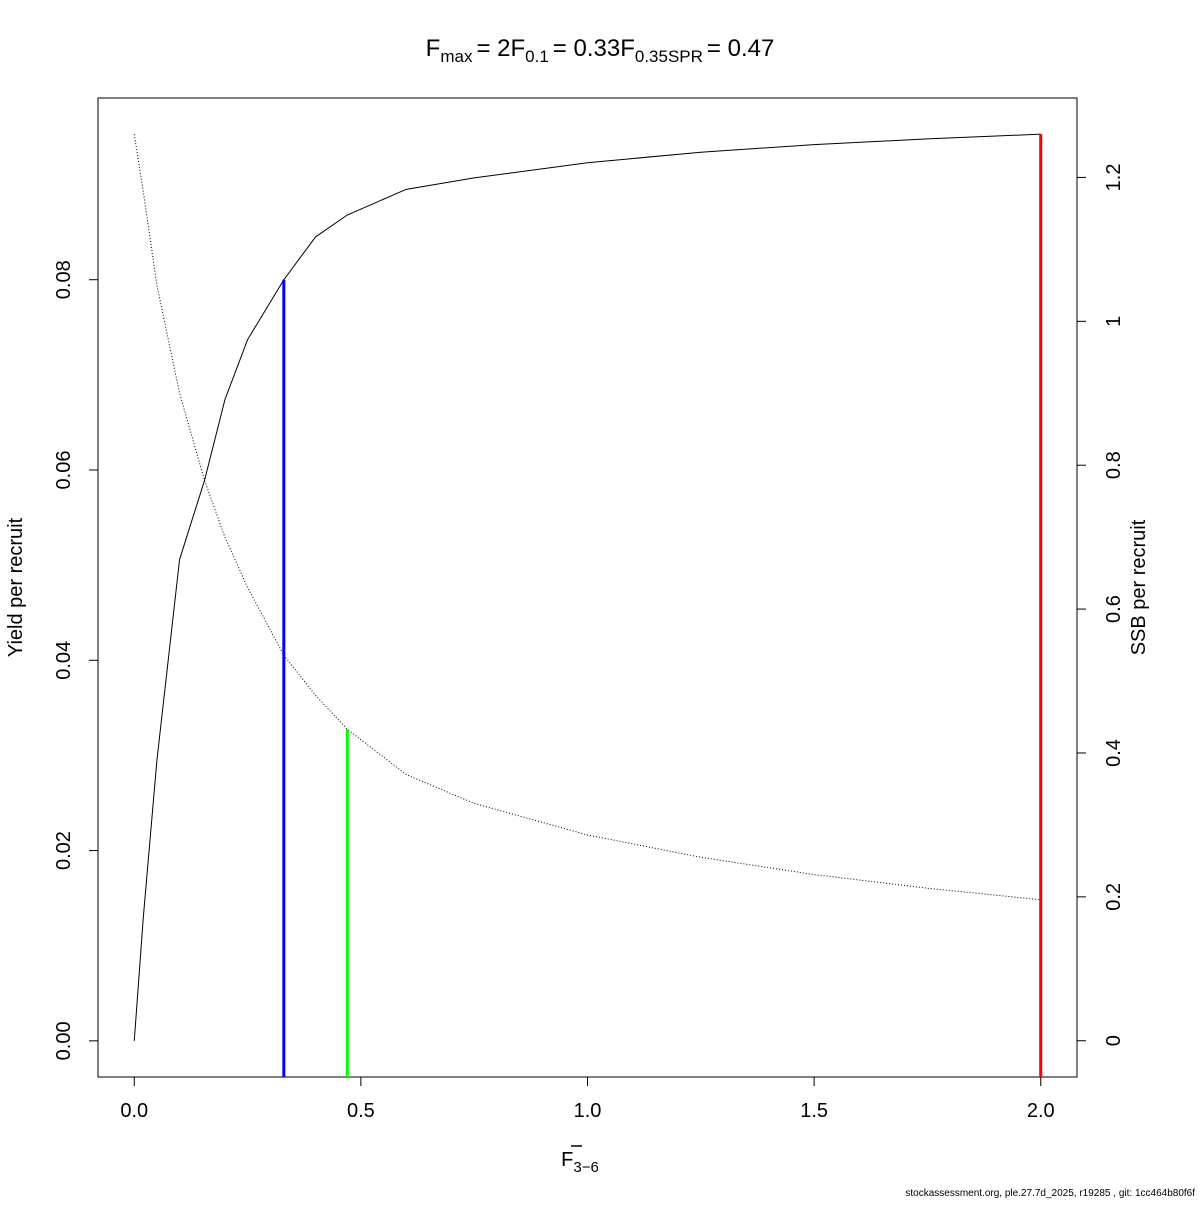 This screenshot has height=1205, width=1200. I want to click on y2-tick-label: 0.4, so click(1114, 753).